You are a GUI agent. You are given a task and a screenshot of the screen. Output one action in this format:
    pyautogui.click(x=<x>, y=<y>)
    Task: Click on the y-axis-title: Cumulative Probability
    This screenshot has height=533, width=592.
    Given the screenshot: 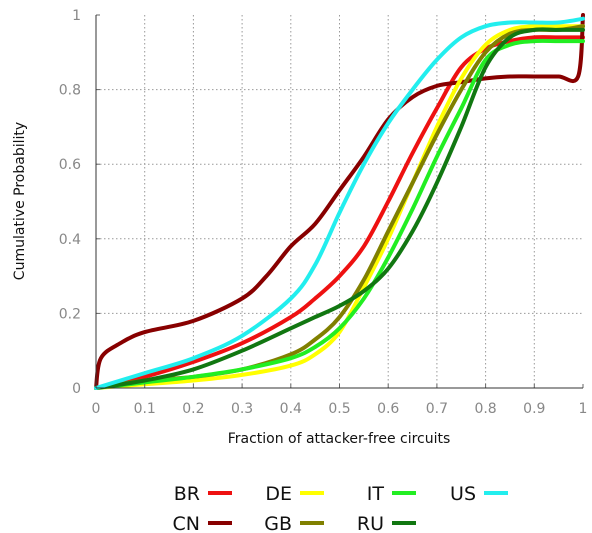 What is the action you would take?
    pyautogui.click(x=20, y=201)
    